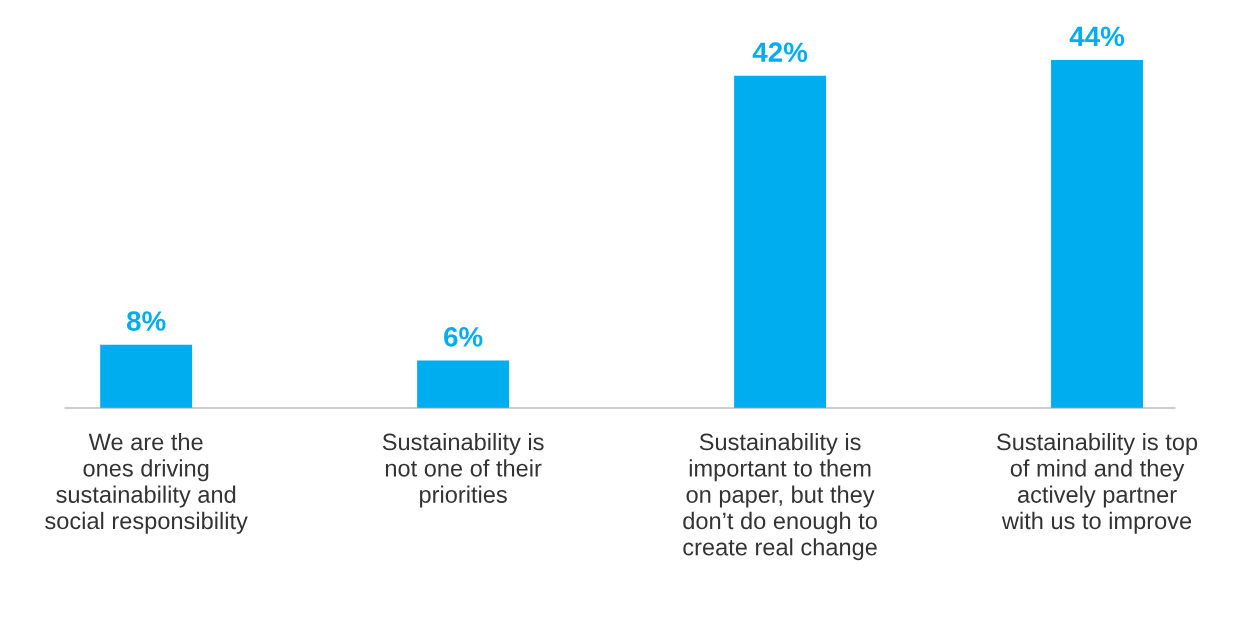 This screenshot has height=620, width=1236. I want to click on x-tick-label: We are the ones driving sustainability and social responsibility, so click(146, 483).